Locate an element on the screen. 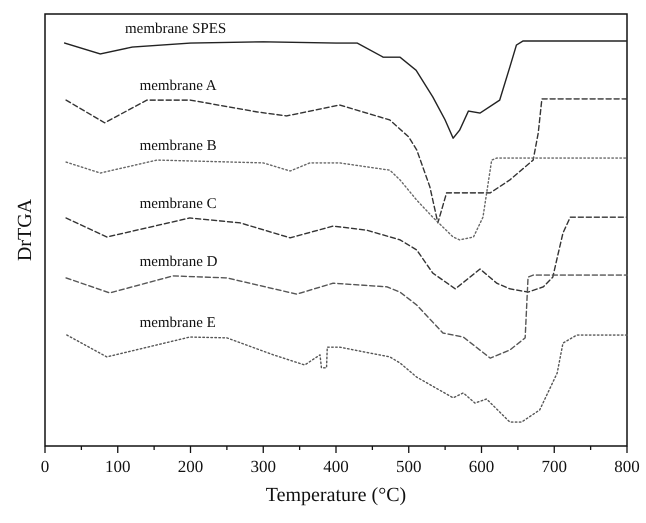 This screenshot has height=523, width=646. x-tick-label: 700 is located at coordinates (554, 466).